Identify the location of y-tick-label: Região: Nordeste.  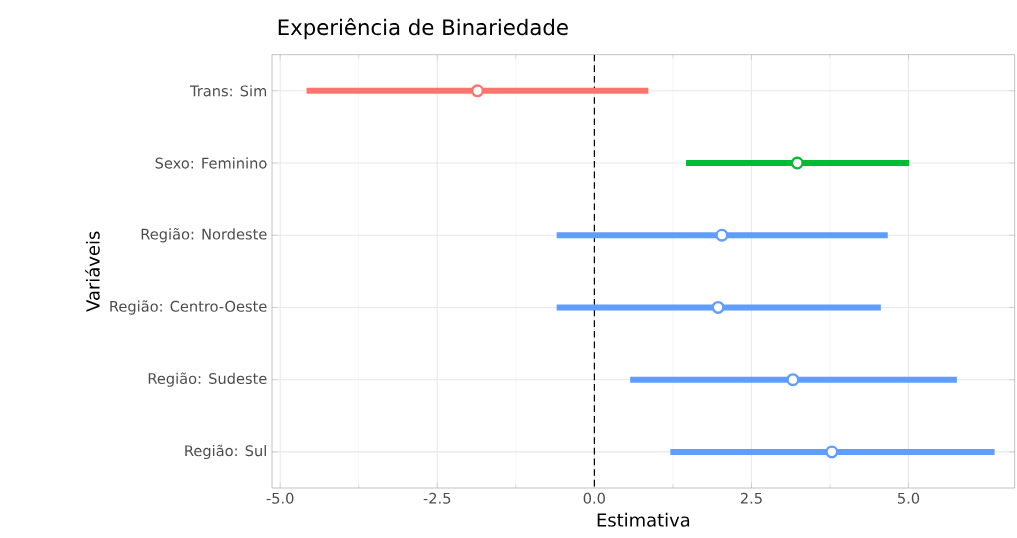
(204, 235).